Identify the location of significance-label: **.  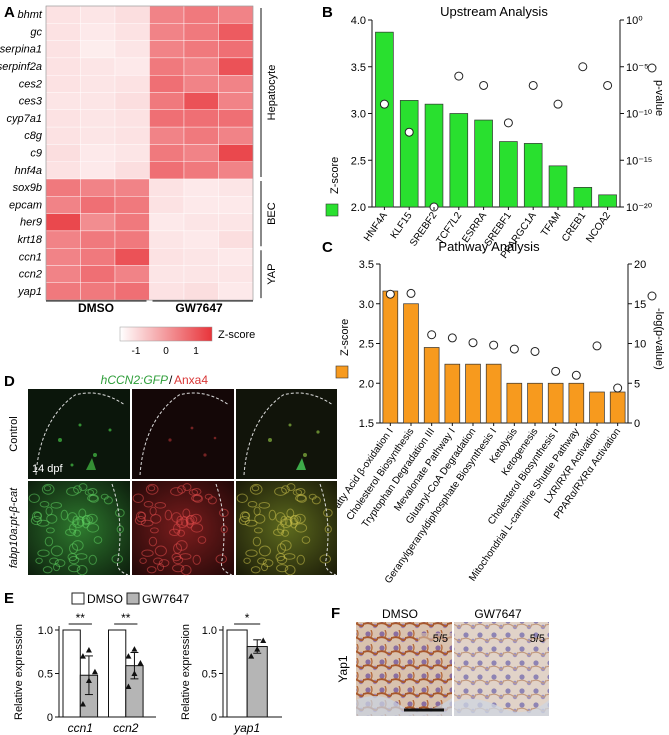
(126, 618).